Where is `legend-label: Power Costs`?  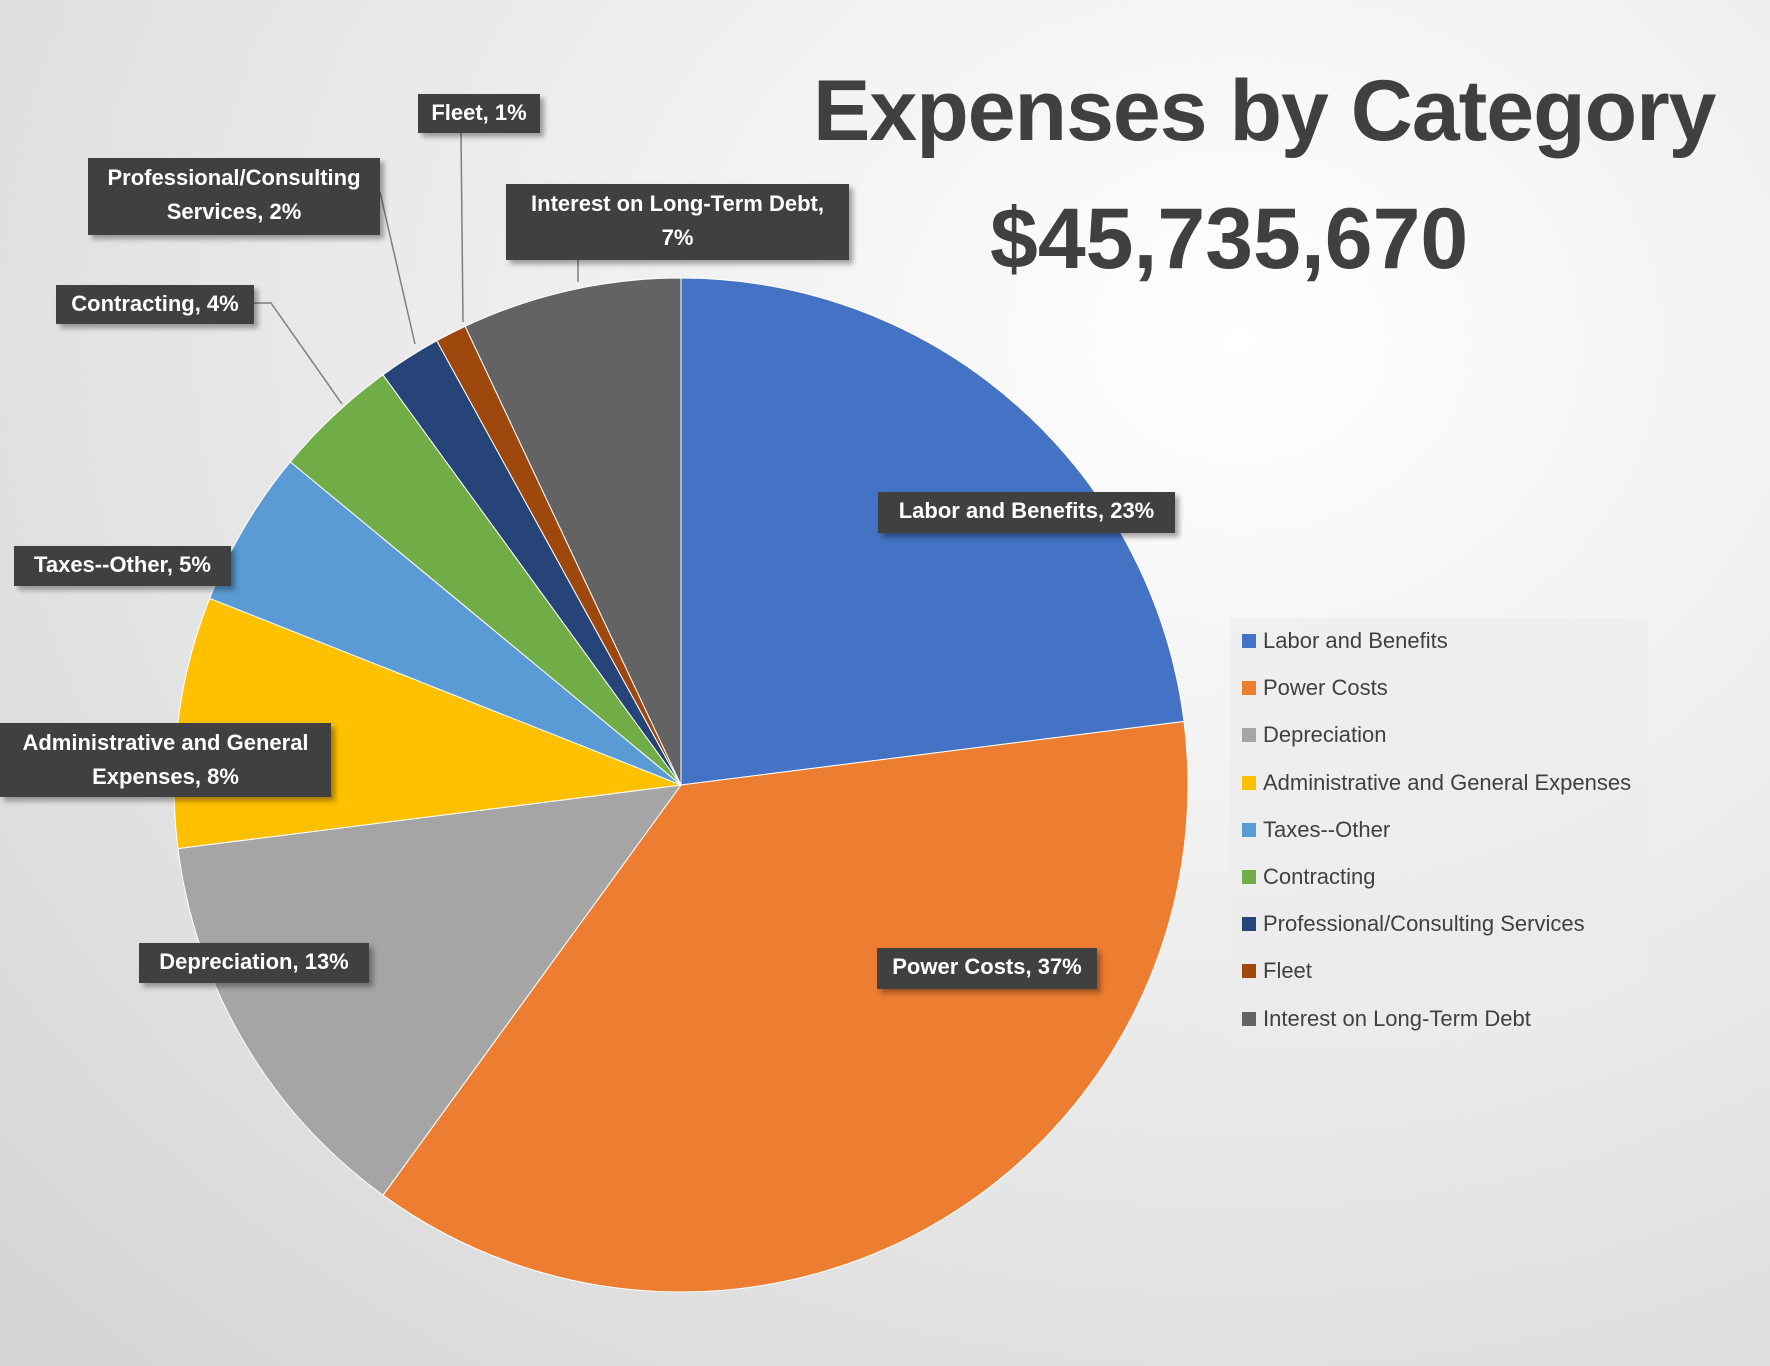
legend-label: Power Costs is located at coordinates (1325, 688).